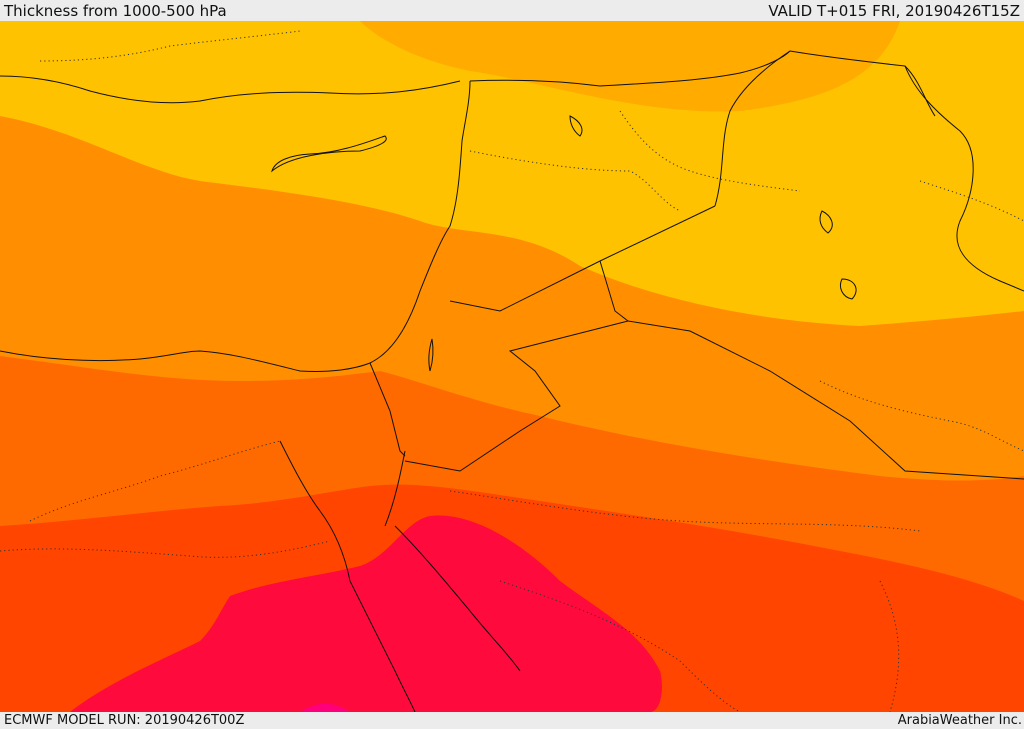  What do you see at coordinates (959, 720) in the screenshot?
I see `credit-label: ArabiaWeather Inc.` at bounding box center [959, 720].